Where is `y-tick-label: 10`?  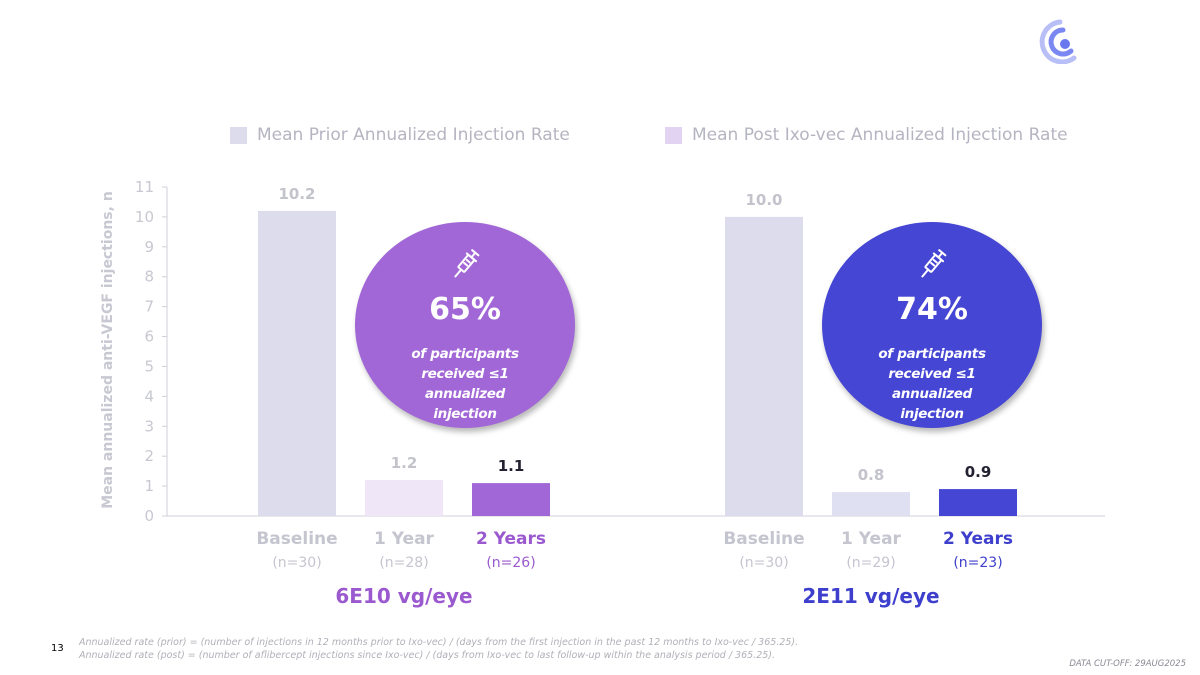 y-tick-label: 10 is located at coordinates (144, 217).